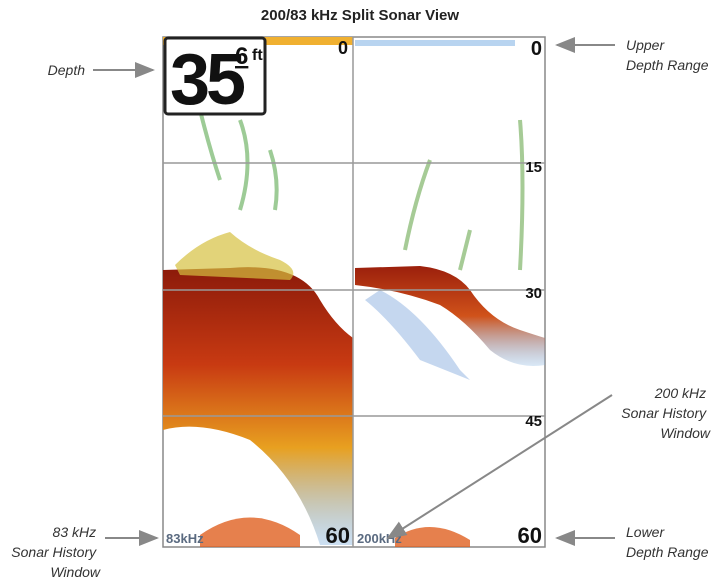  I want to click on depth-unit: ft, so click(257, 55).